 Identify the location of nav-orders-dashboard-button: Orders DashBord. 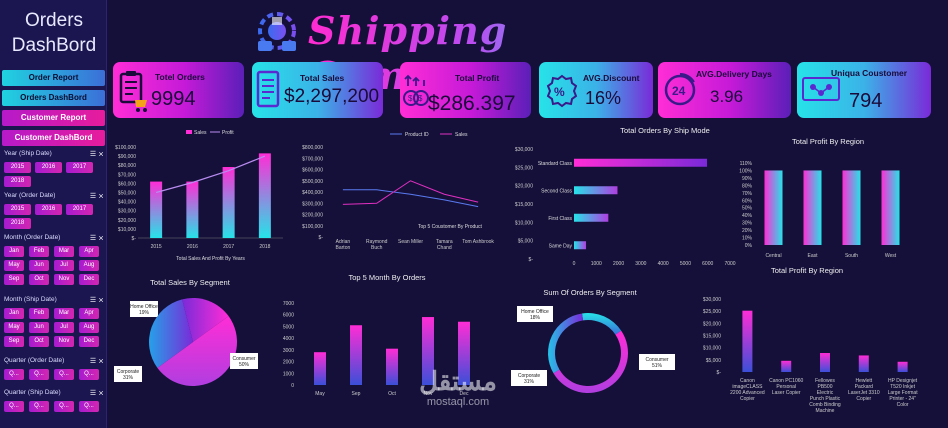
(53, 98).